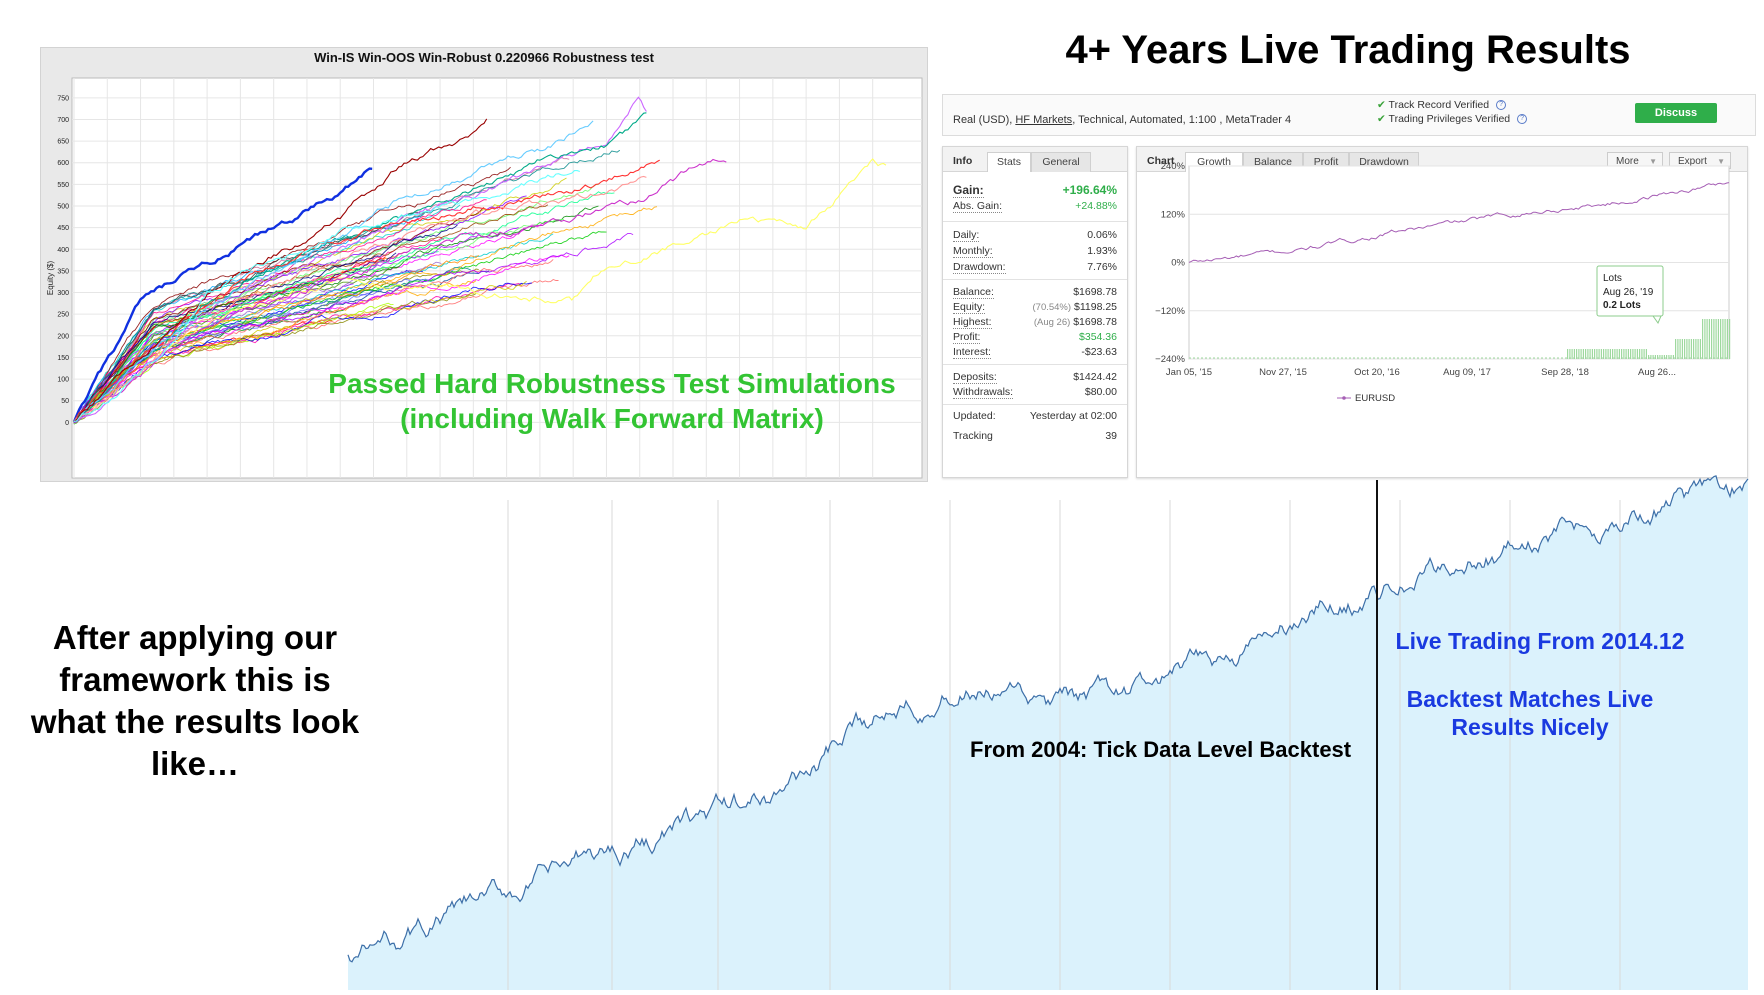  What do you see at coordinates (973, 292) in the screenshot?
I see `balance-label: Balance:` at bounding box center [973, 292].